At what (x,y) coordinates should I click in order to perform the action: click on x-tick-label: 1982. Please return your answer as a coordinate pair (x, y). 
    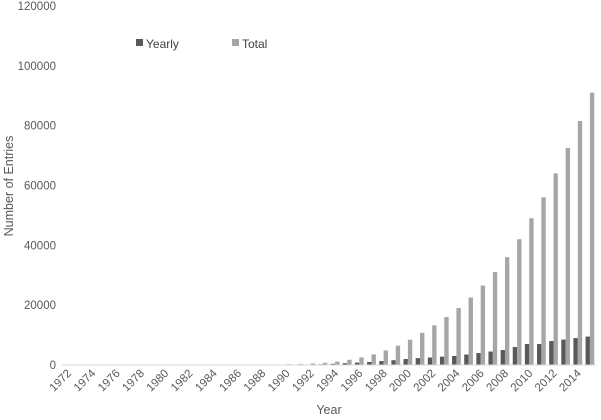
    Looking at the image, I should click on (182, 381).